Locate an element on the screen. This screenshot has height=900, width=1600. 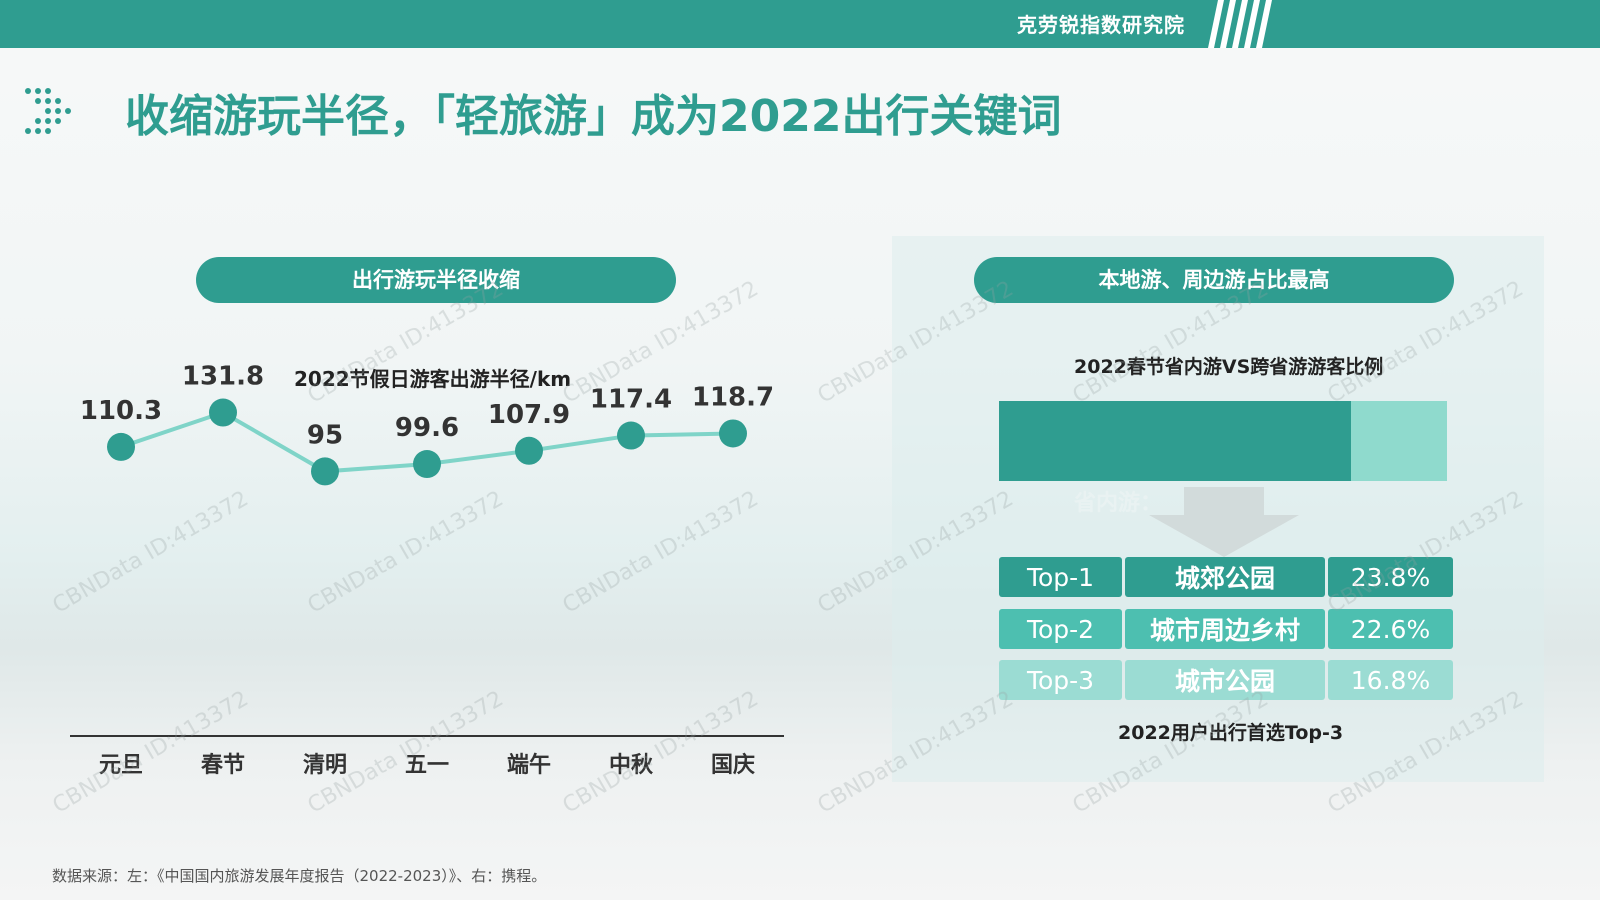
page-title: 收缩游玩半径，「轻旅游」成为2022出行关键词 is located at coordinates (593, 116).